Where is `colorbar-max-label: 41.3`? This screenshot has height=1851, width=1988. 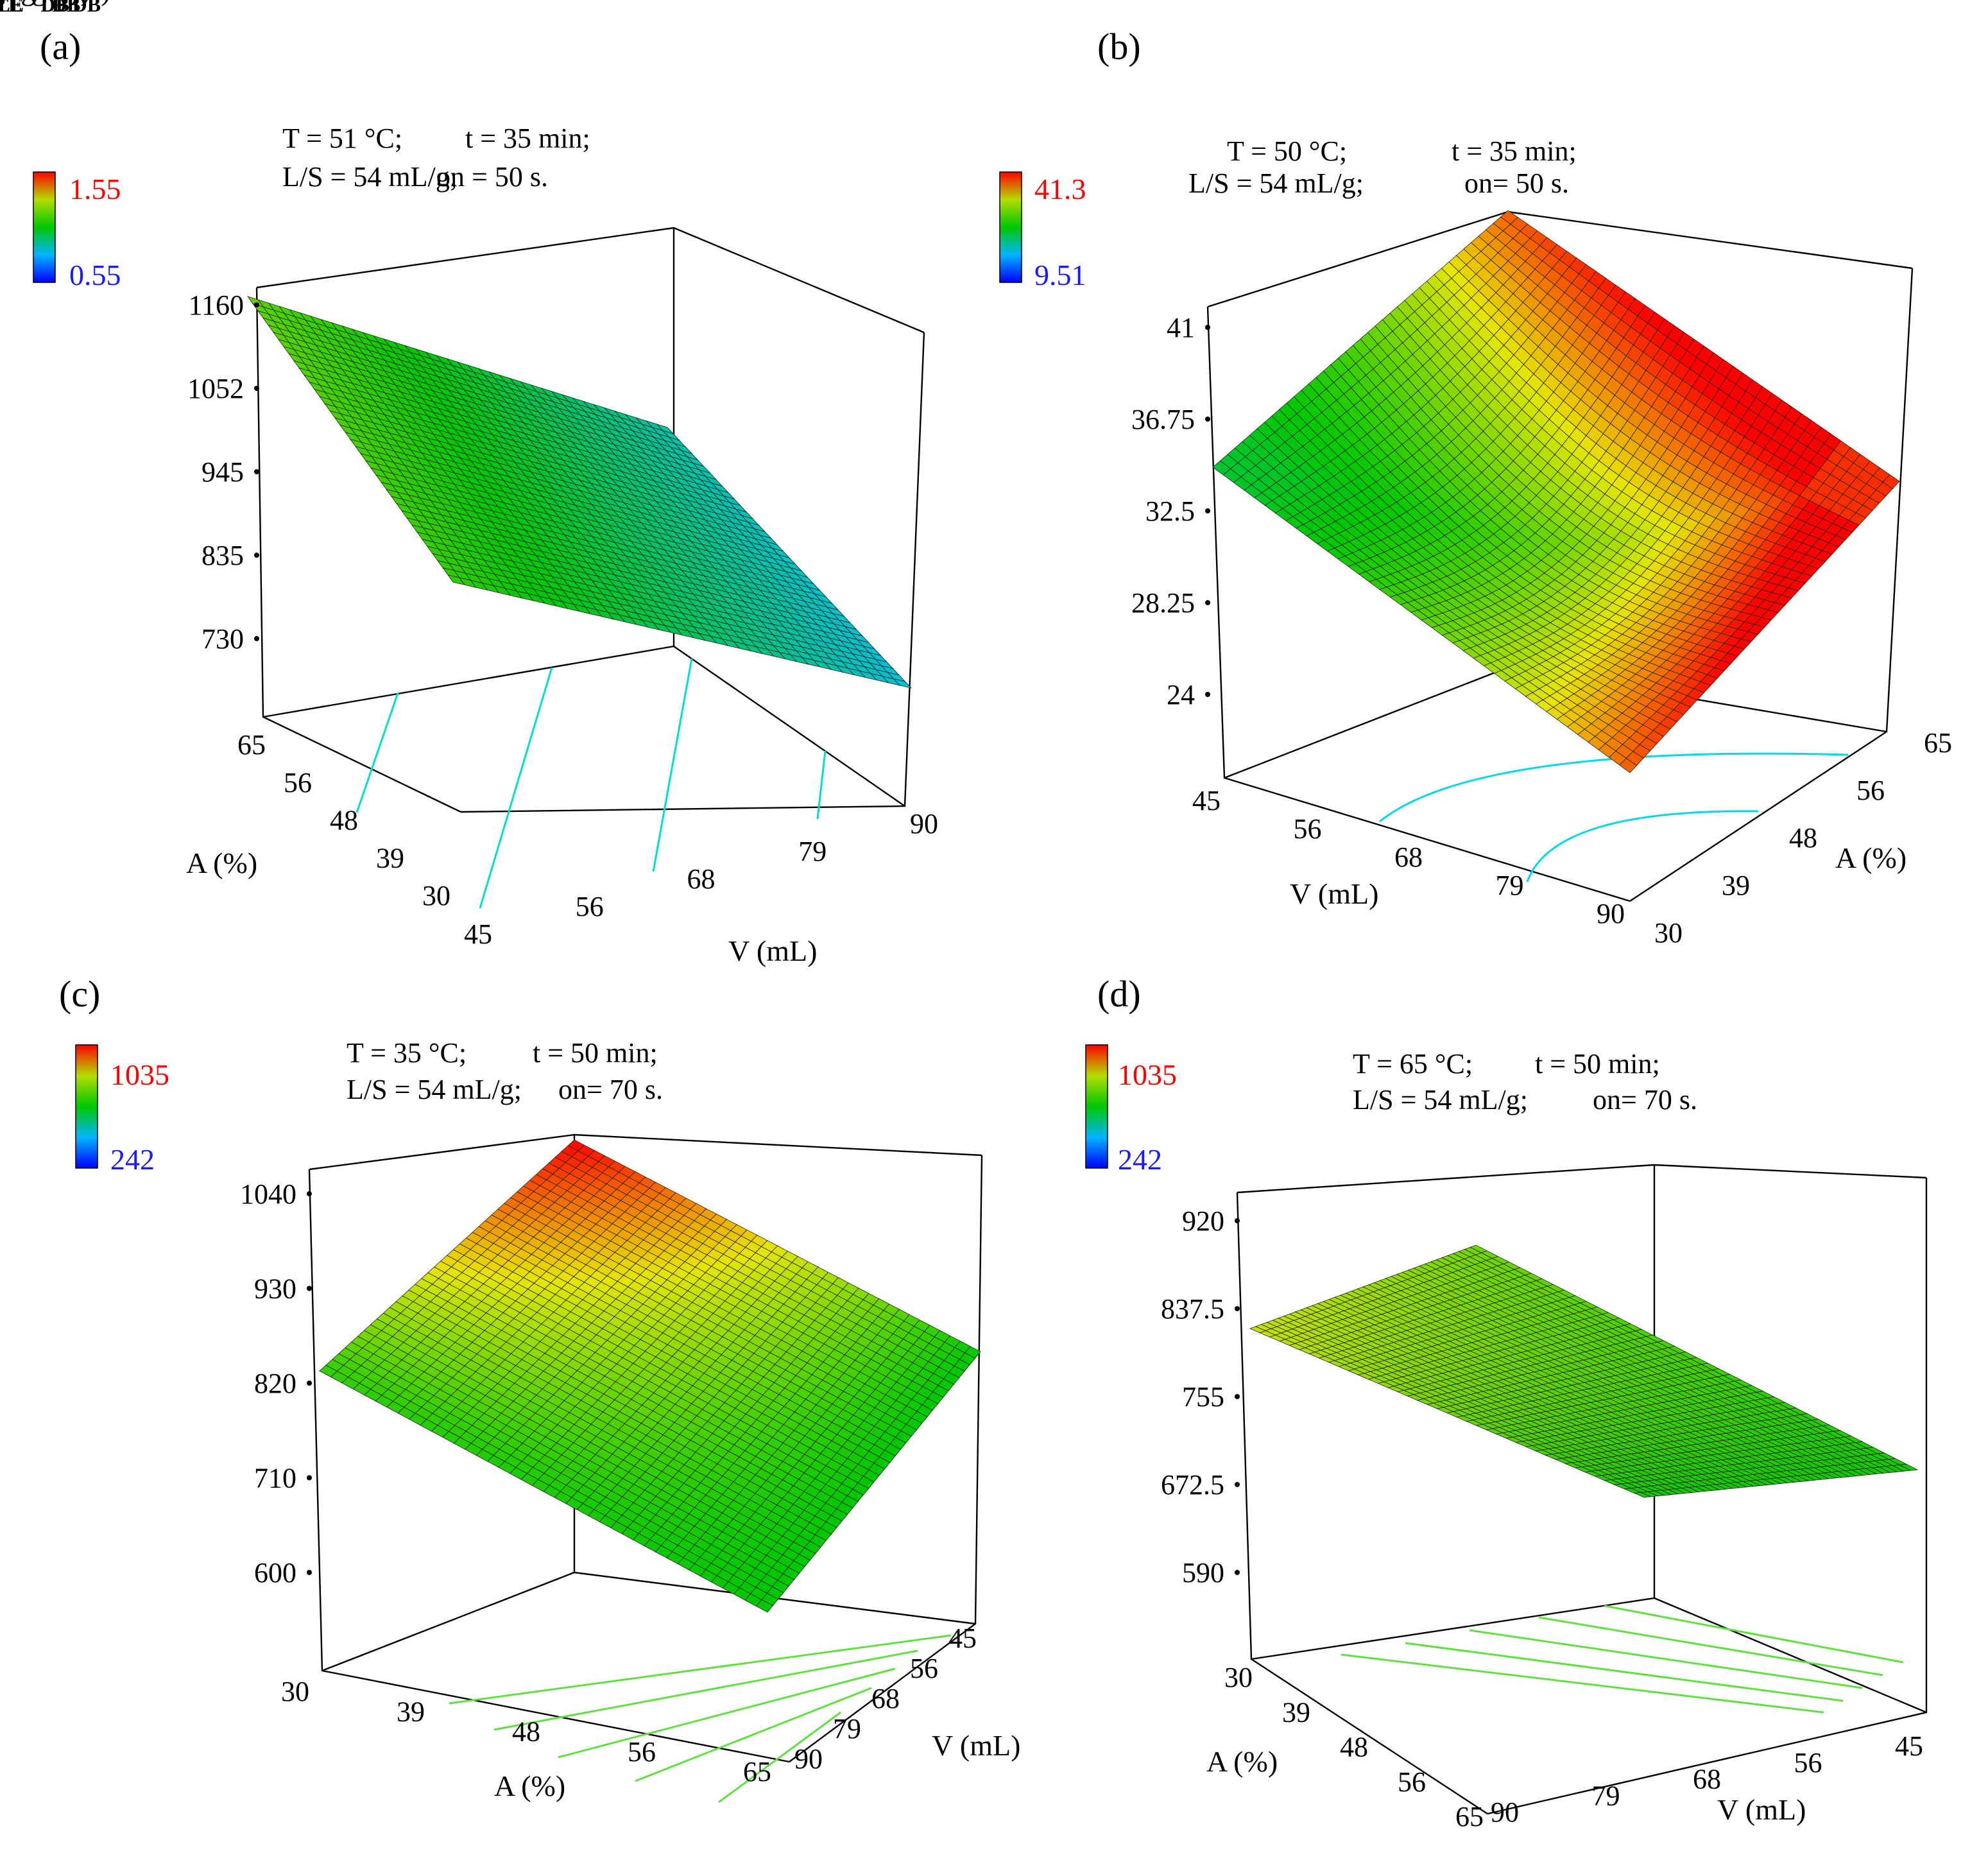 colorbar-max-label: 41.3 is located at coordinates (1060, 189).